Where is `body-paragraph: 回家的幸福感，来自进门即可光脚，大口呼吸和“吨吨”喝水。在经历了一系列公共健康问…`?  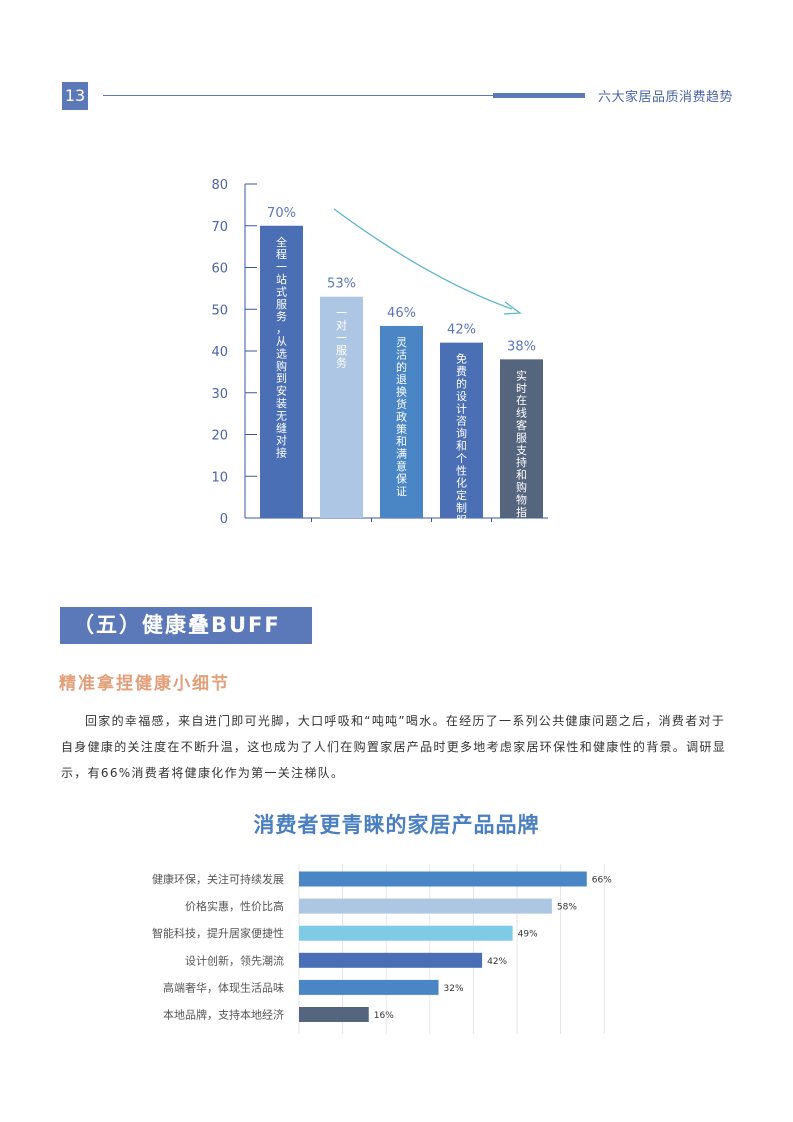 body-paragraph: 回家的幸福感，来自进门即可光脚，大口呼吸和“吨吨”喝水。在经历了一系列公共健康问… is located at coordinates (394, 747).